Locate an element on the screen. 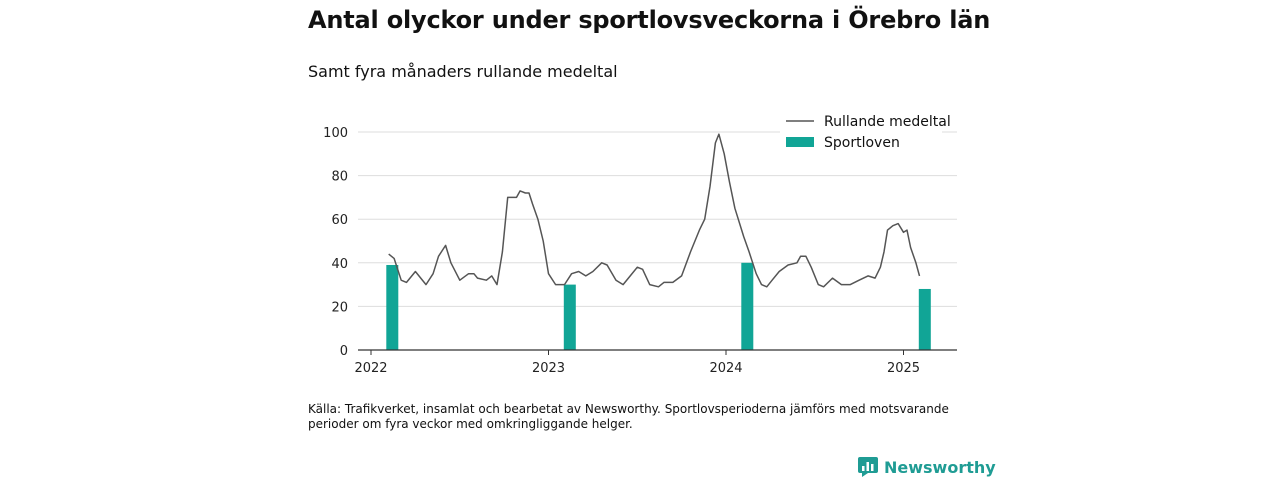 This screenshot has height=480, width=1280. chart-subtitle: Samt fyra månaders rullande medeltal is located at coordinates (463, 71).